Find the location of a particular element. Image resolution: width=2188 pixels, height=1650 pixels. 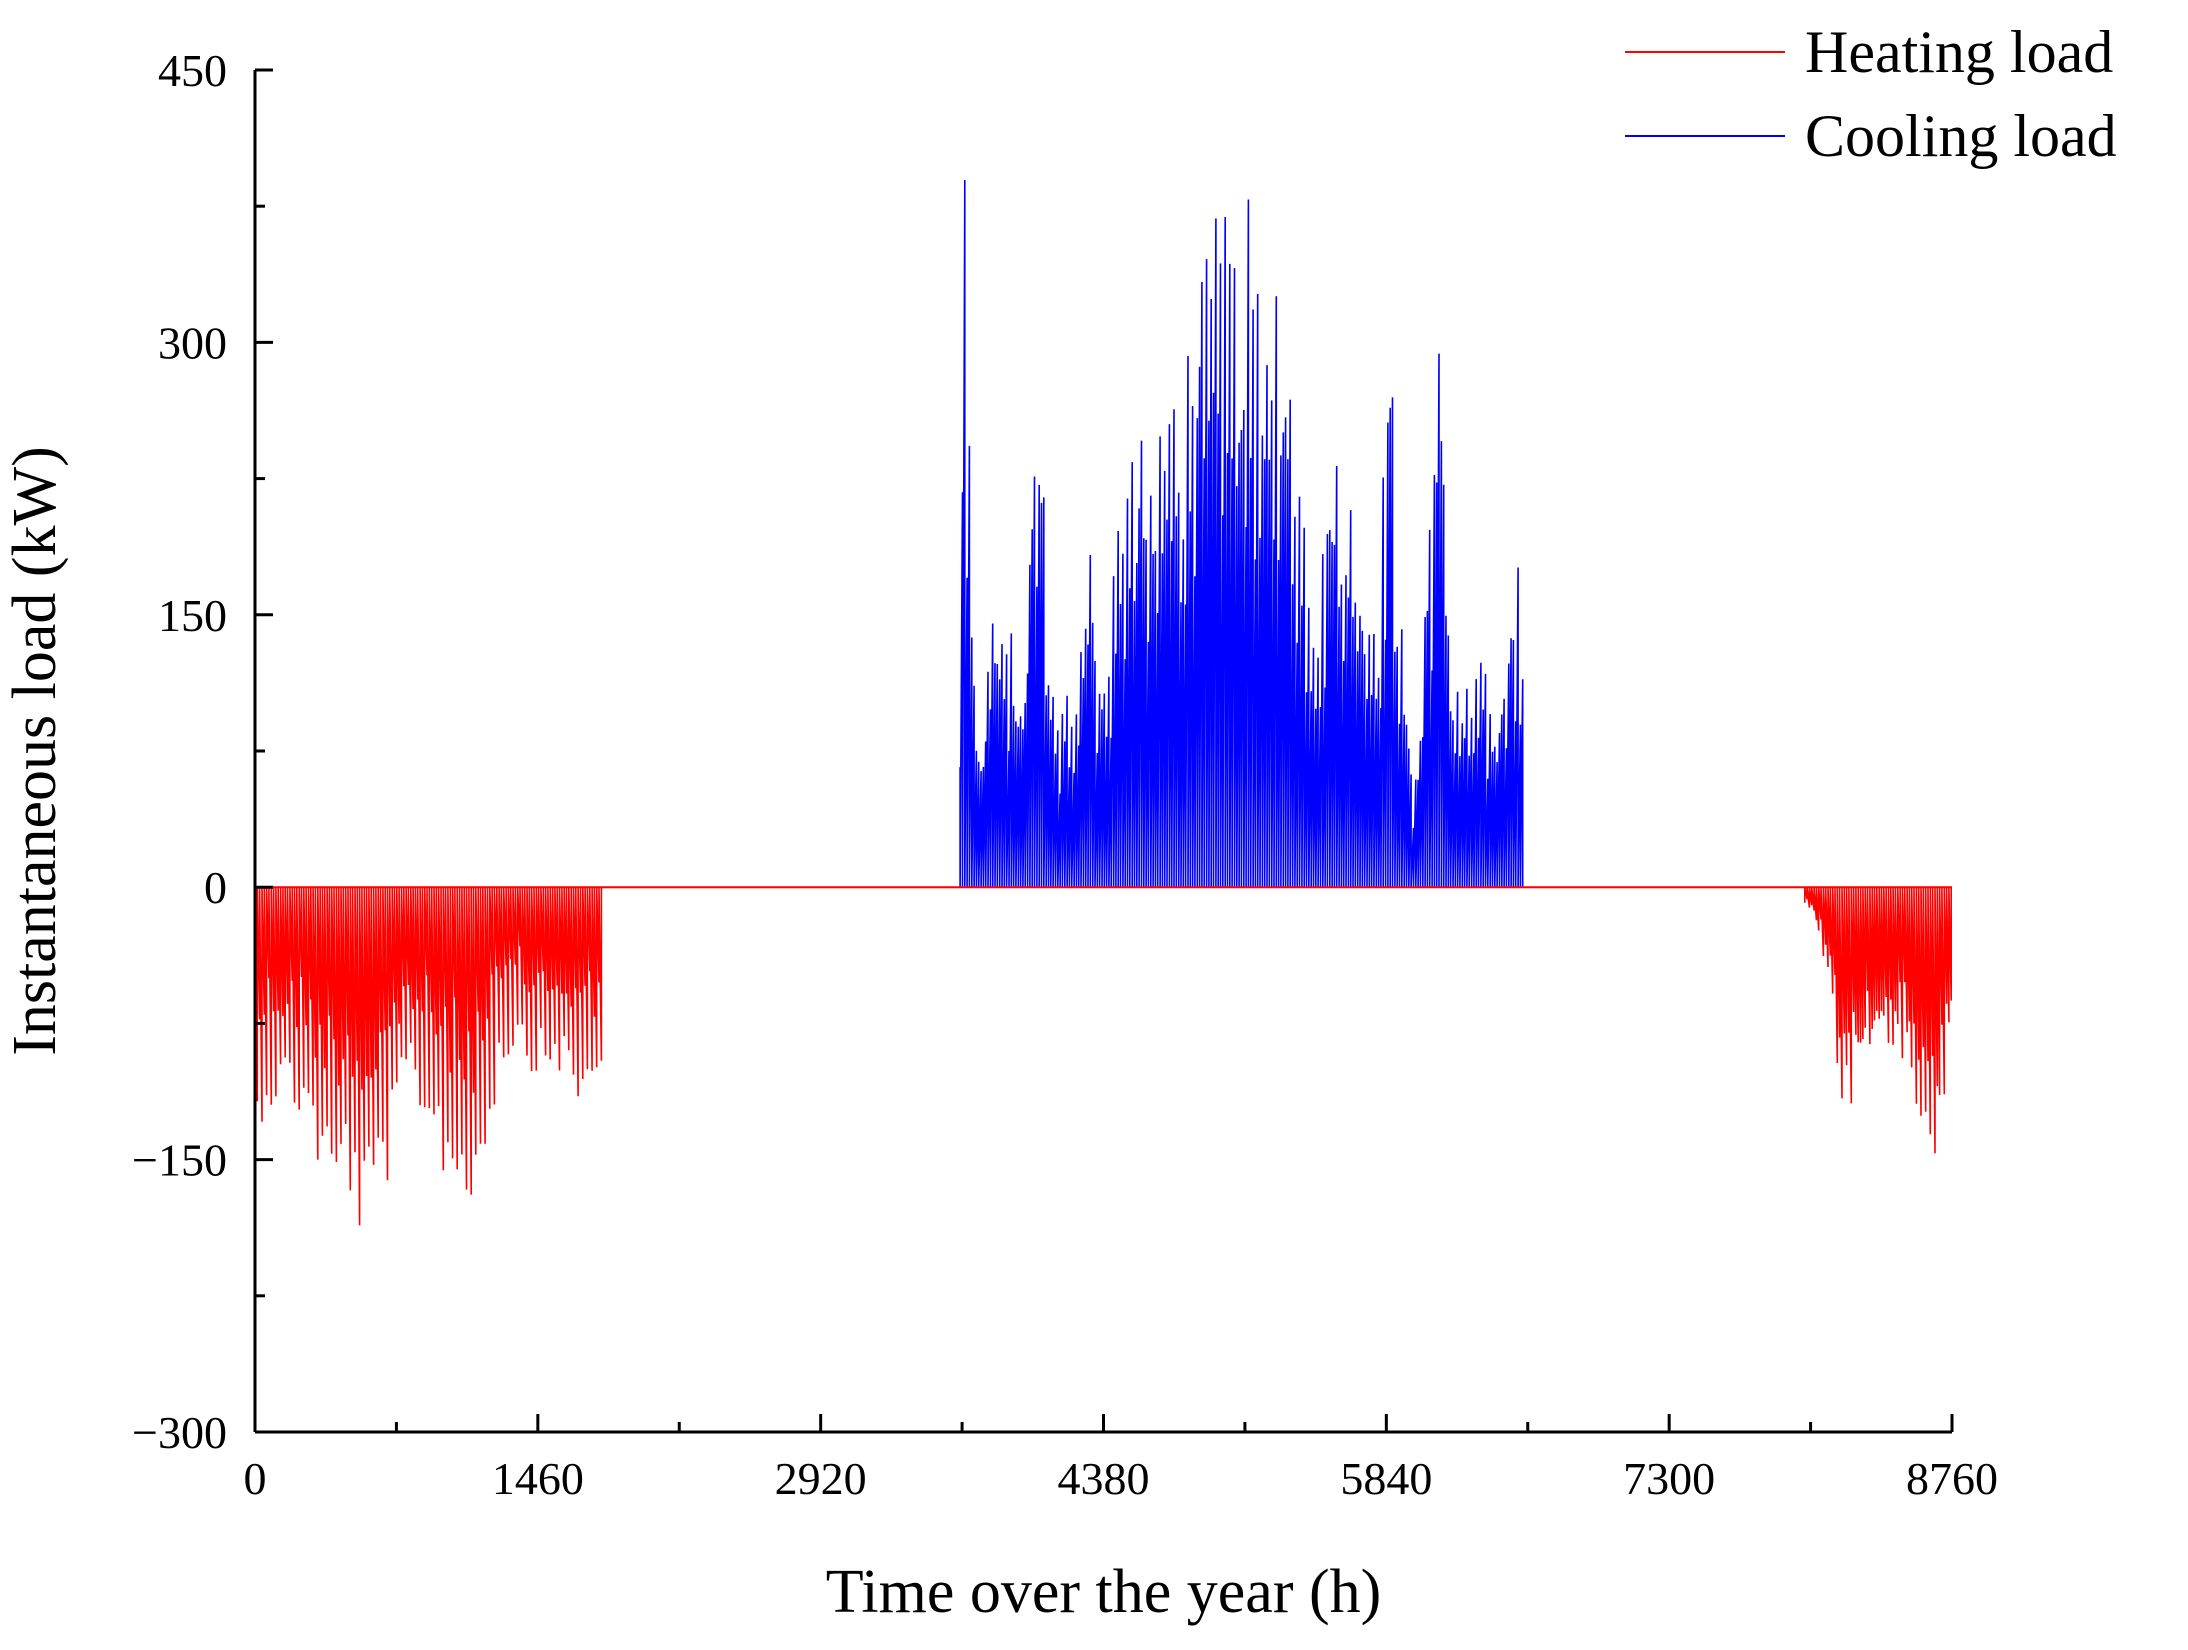

x-tick-label: 4380 is located at coordinates (1104, 1478).